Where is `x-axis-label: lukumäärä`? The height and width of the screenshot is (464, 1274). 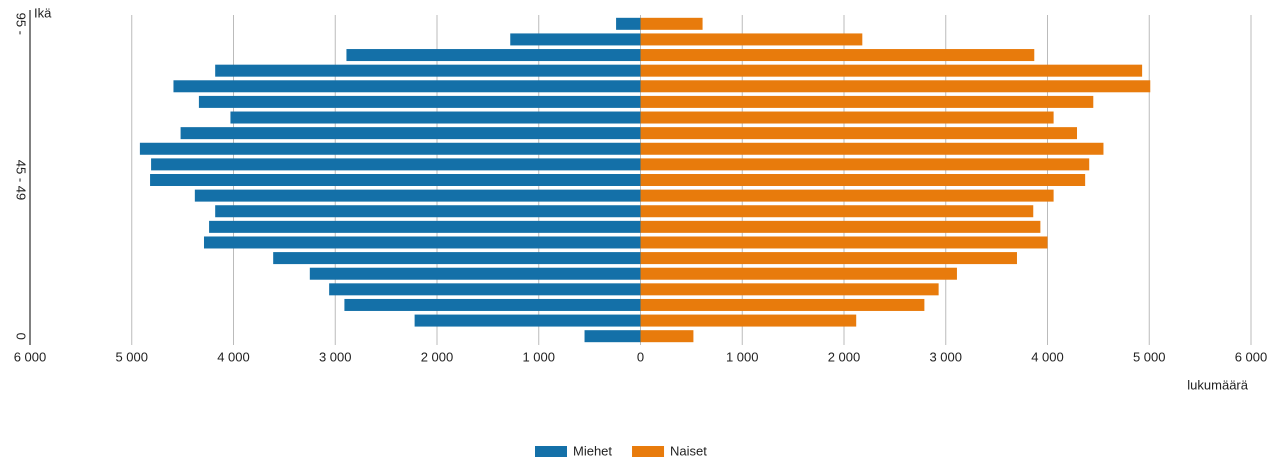
x-axis-label: lukumäärä is located at coordinates (1217, 384).